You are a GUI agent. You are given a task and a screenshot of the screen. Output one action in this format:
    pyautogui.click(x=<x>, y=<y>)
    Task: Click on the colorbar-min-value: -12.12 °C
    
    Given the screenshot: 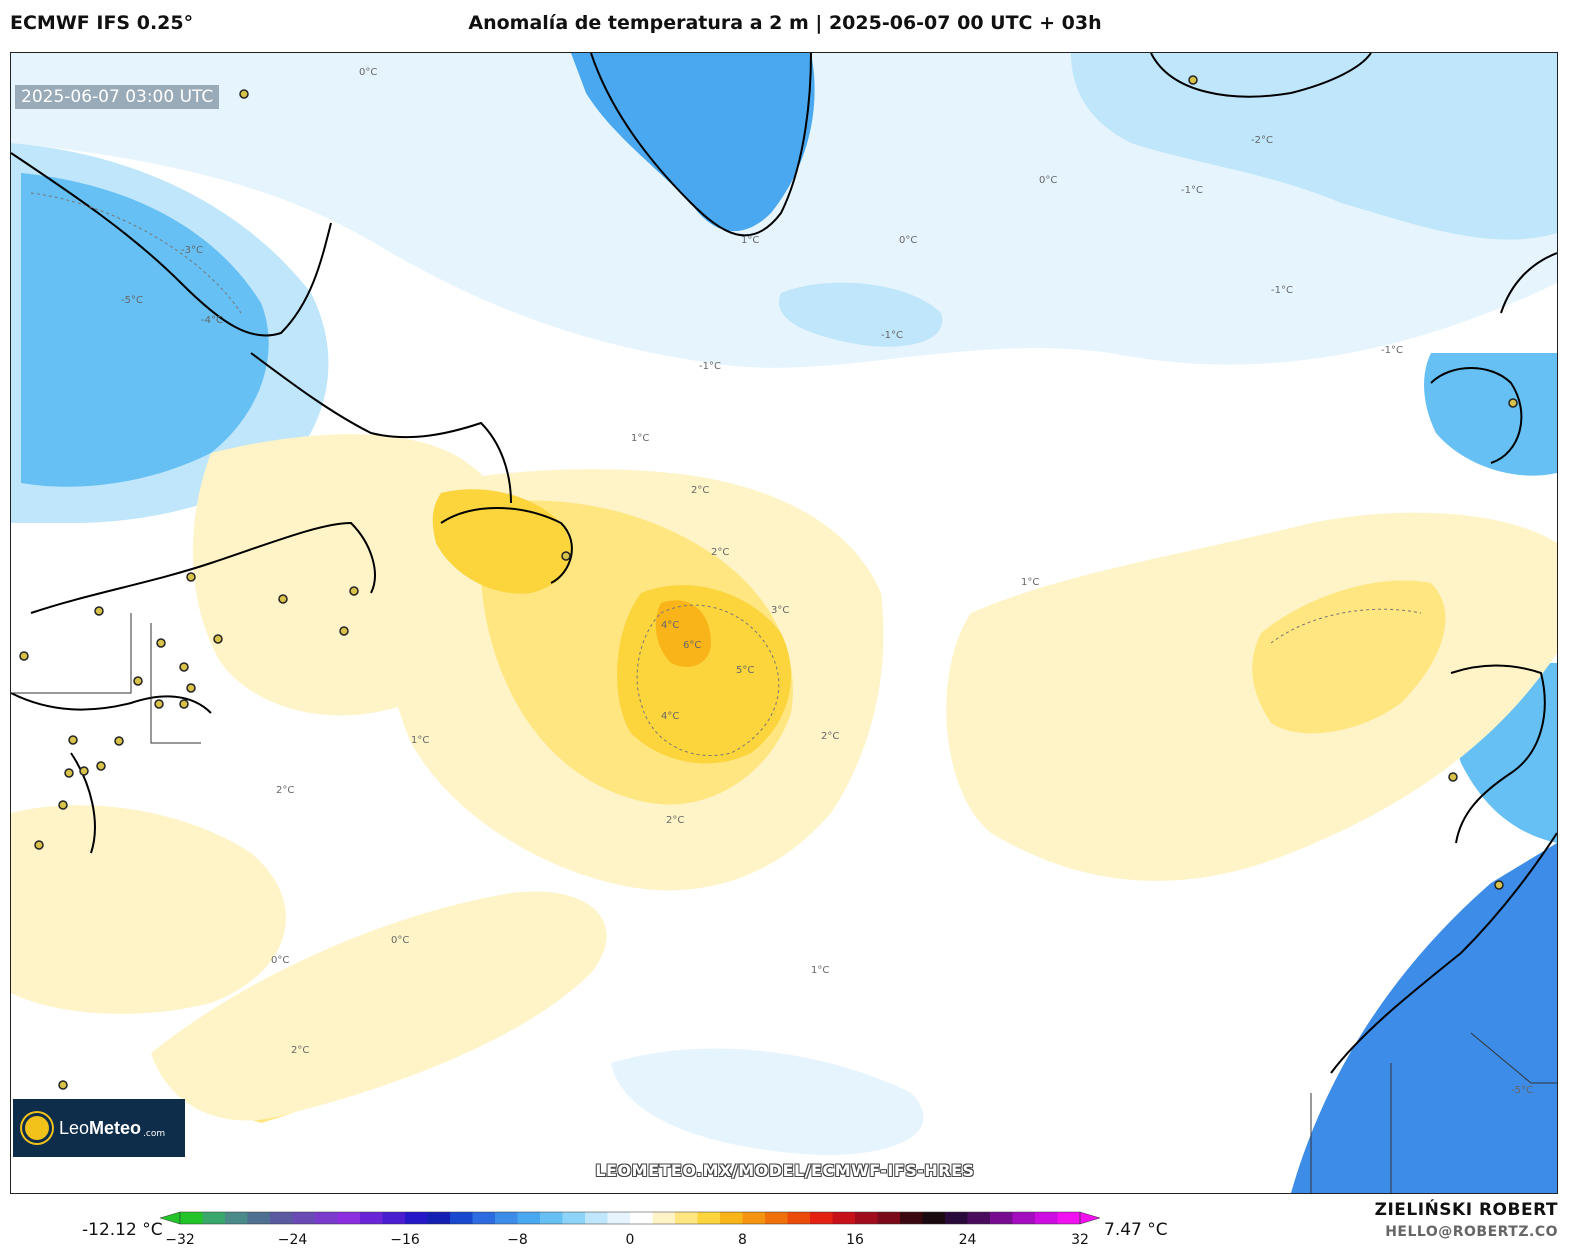 What is the action you would take?
    pyautogui.click(x=122, y=1230)
    